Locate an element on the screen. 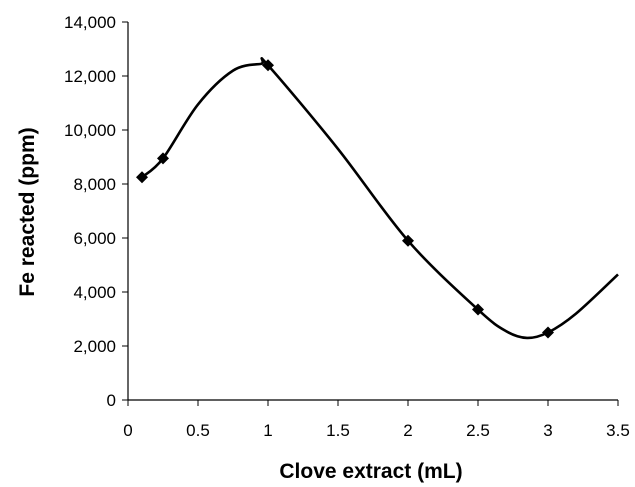 This screenshot has width=635, height=487. x-tick-label: 0.5 is located at coordinates (198, 430).